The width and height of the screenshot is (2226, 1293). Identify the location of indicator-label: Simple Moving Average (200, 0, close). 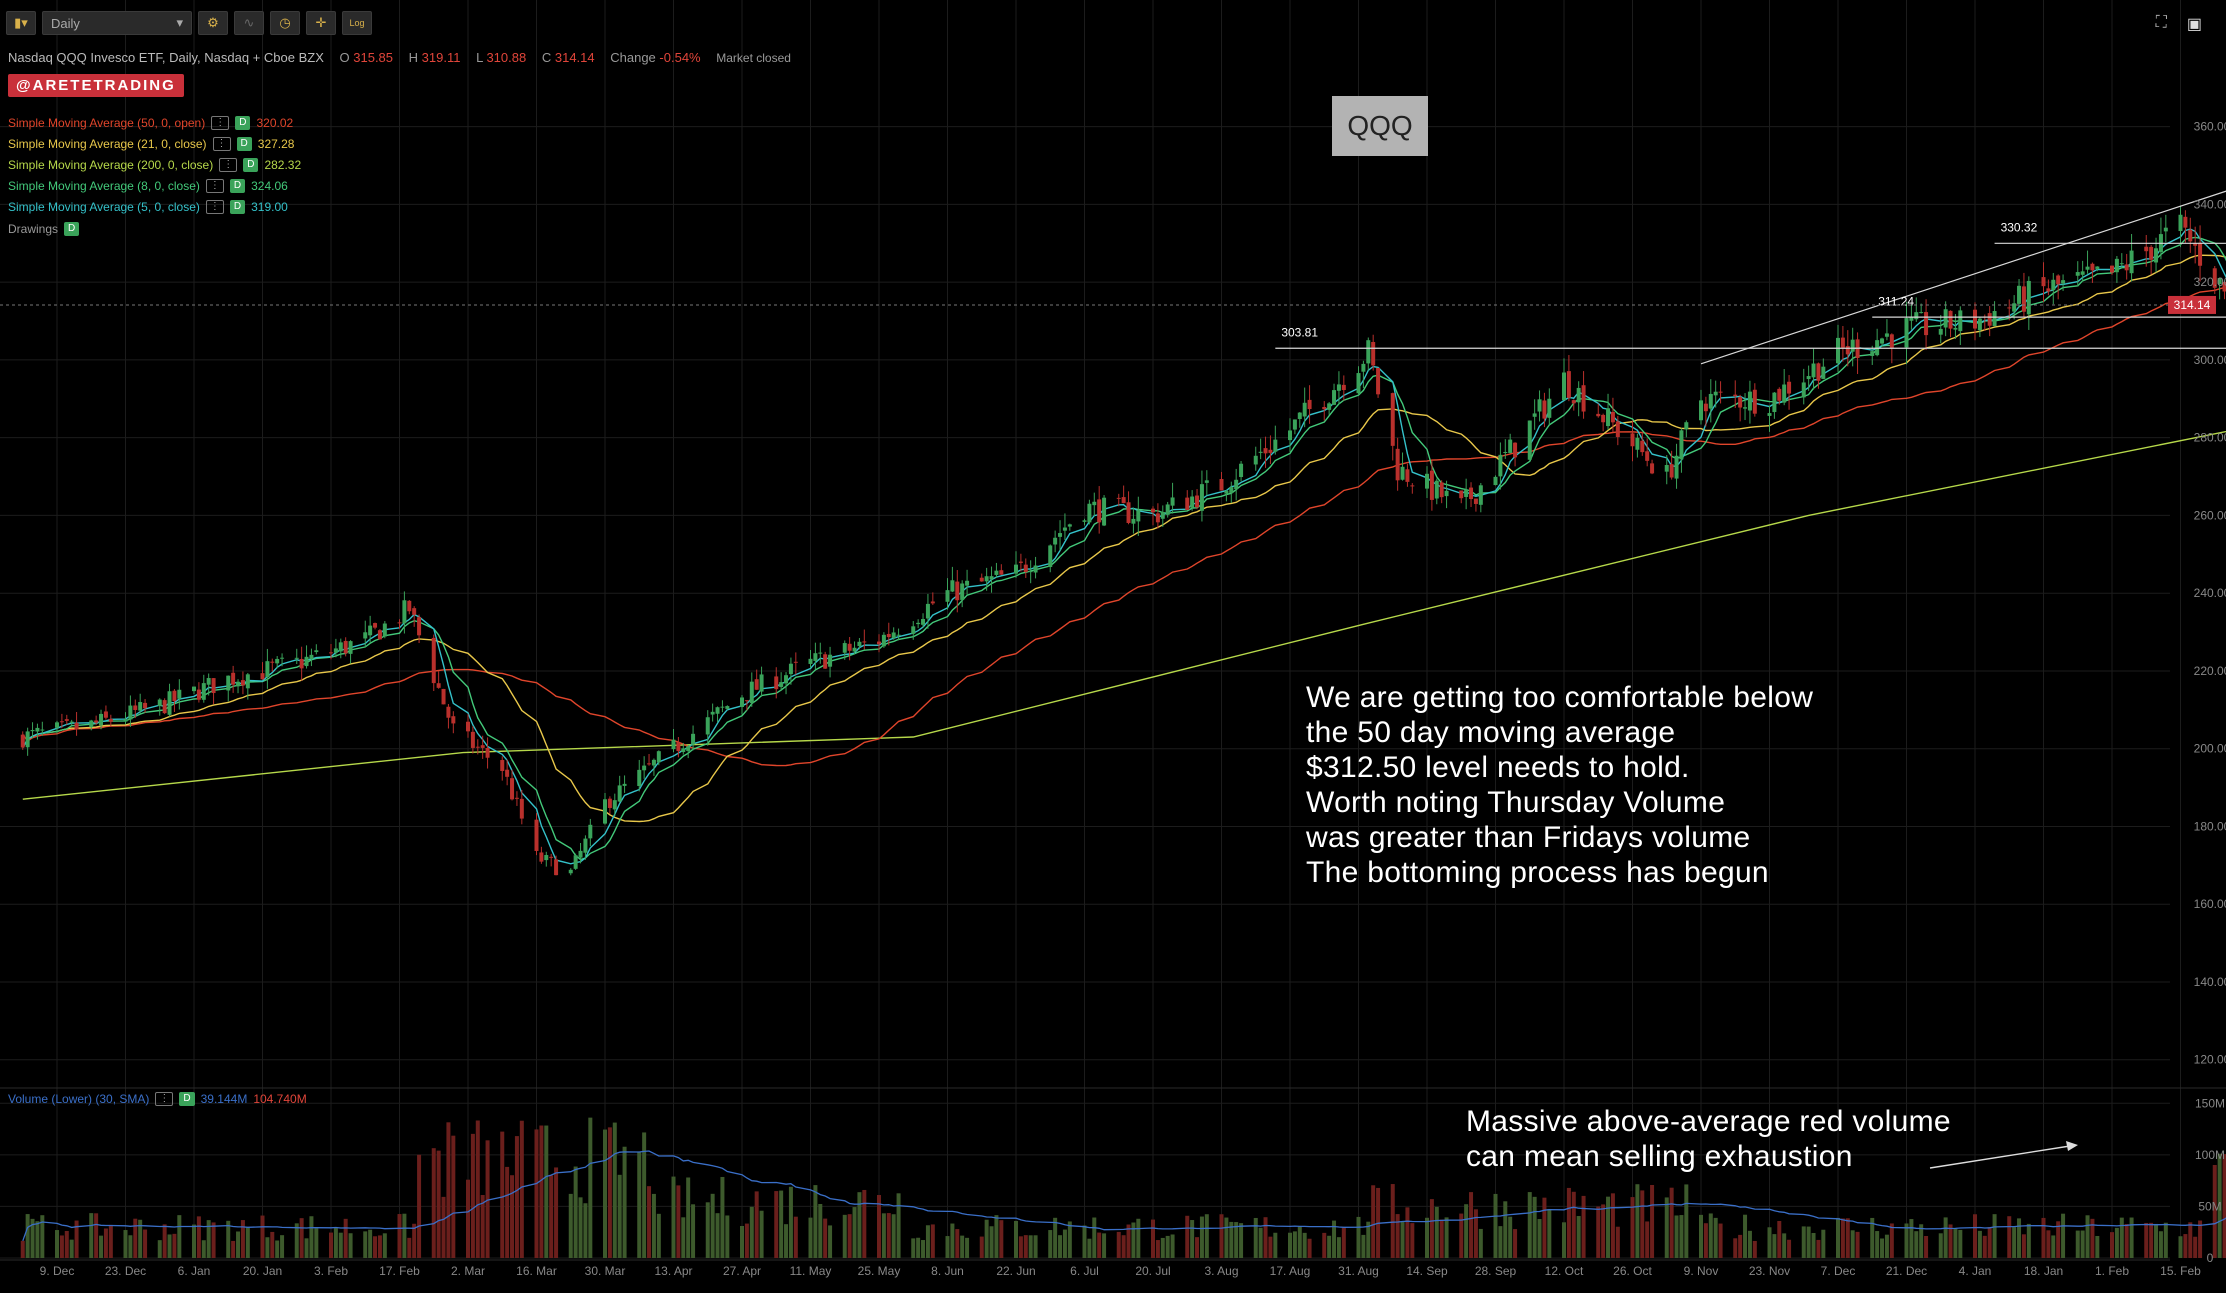
(111, 165).